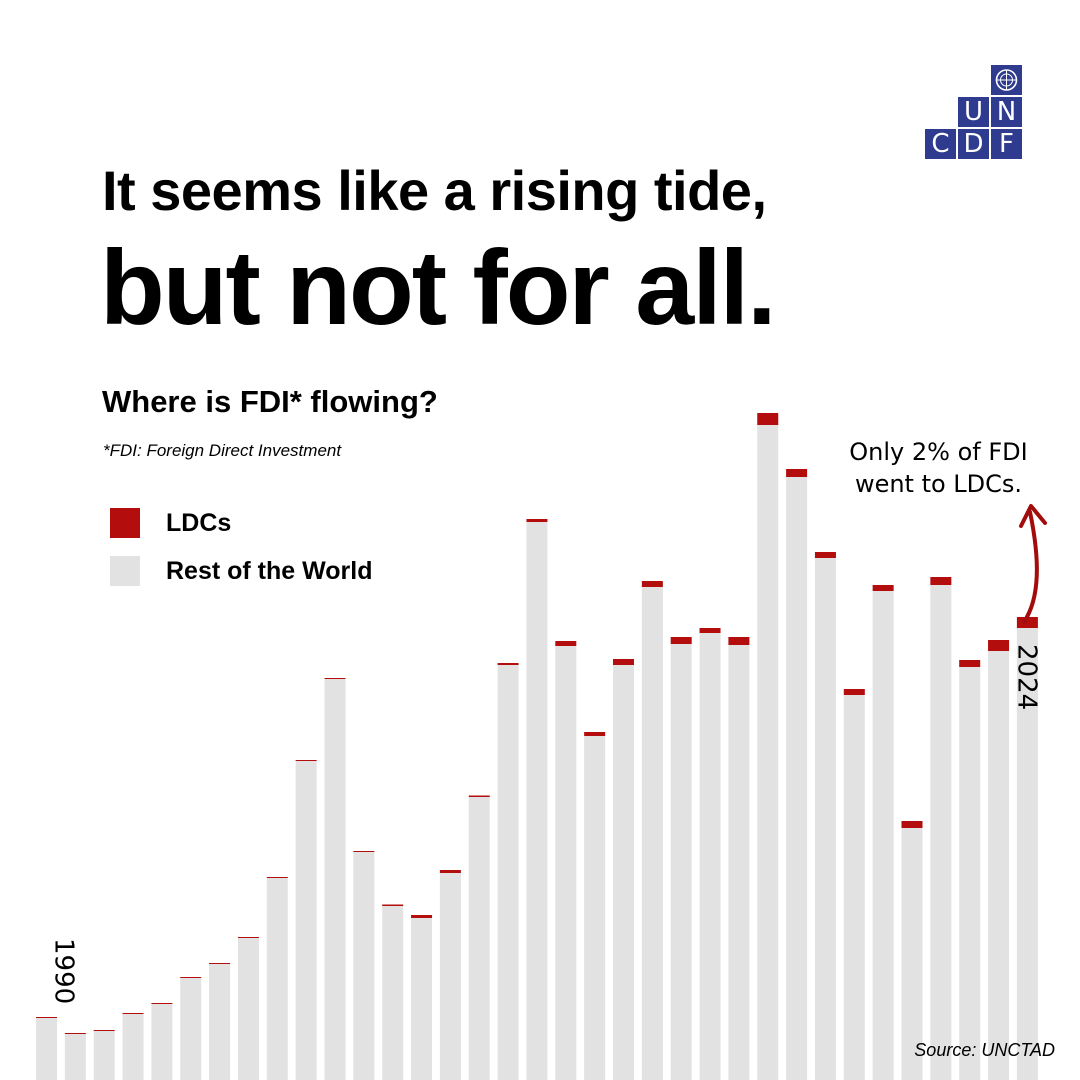 This screenshot has height=1080, width=1080. What do you see at coordinates (191, 1029) in the screenshot?
I see `bar-rest-1995` at bounding box center [191, 1029].